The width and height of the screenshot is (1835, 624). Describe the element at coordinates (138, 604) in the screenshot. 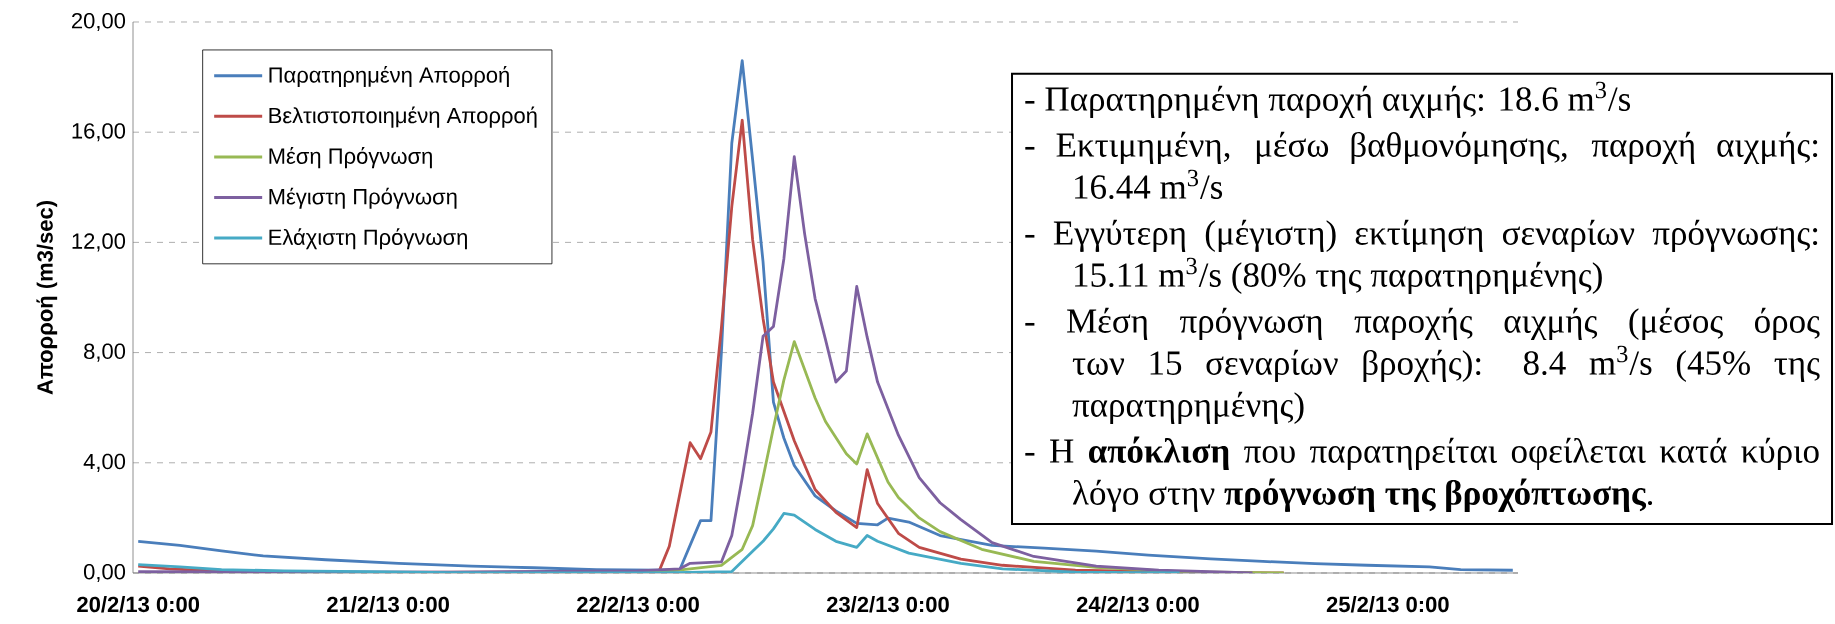

I see `x-tick-label: 20/2/13 0:00` at that location.